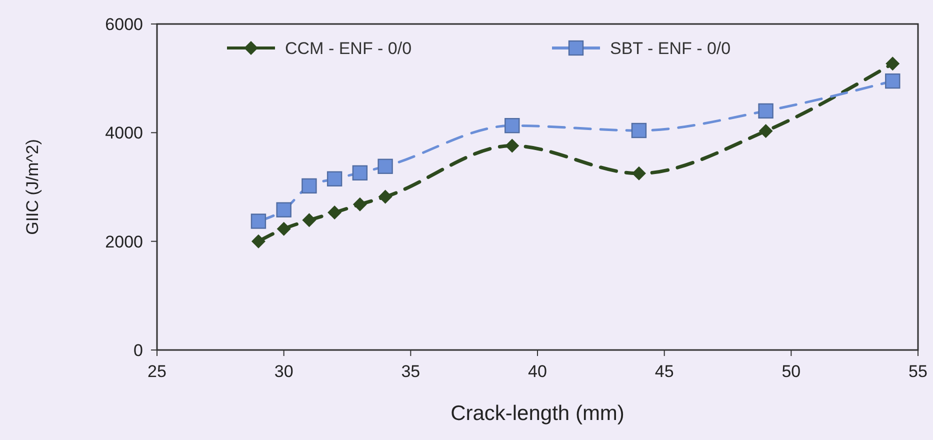  I want to click on y-tick-label: 2000, so click(124, 242).